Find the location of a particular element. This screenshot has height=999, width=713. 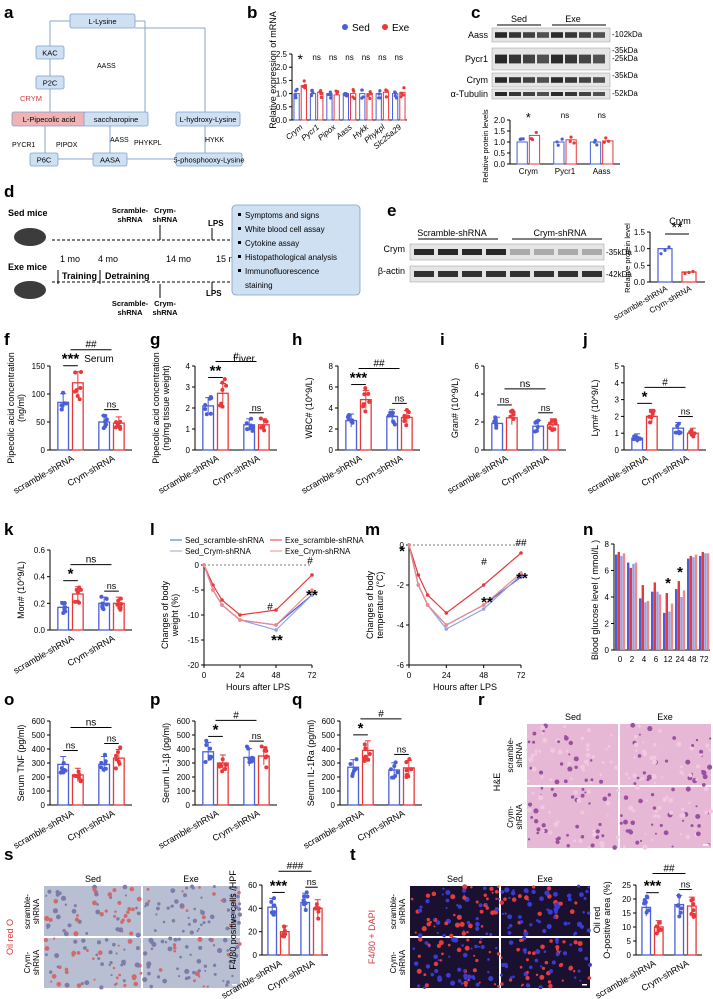

phosphooxy-lysine-label: 5-phosphooxy-Lysine is located at coordinates (208, 160).